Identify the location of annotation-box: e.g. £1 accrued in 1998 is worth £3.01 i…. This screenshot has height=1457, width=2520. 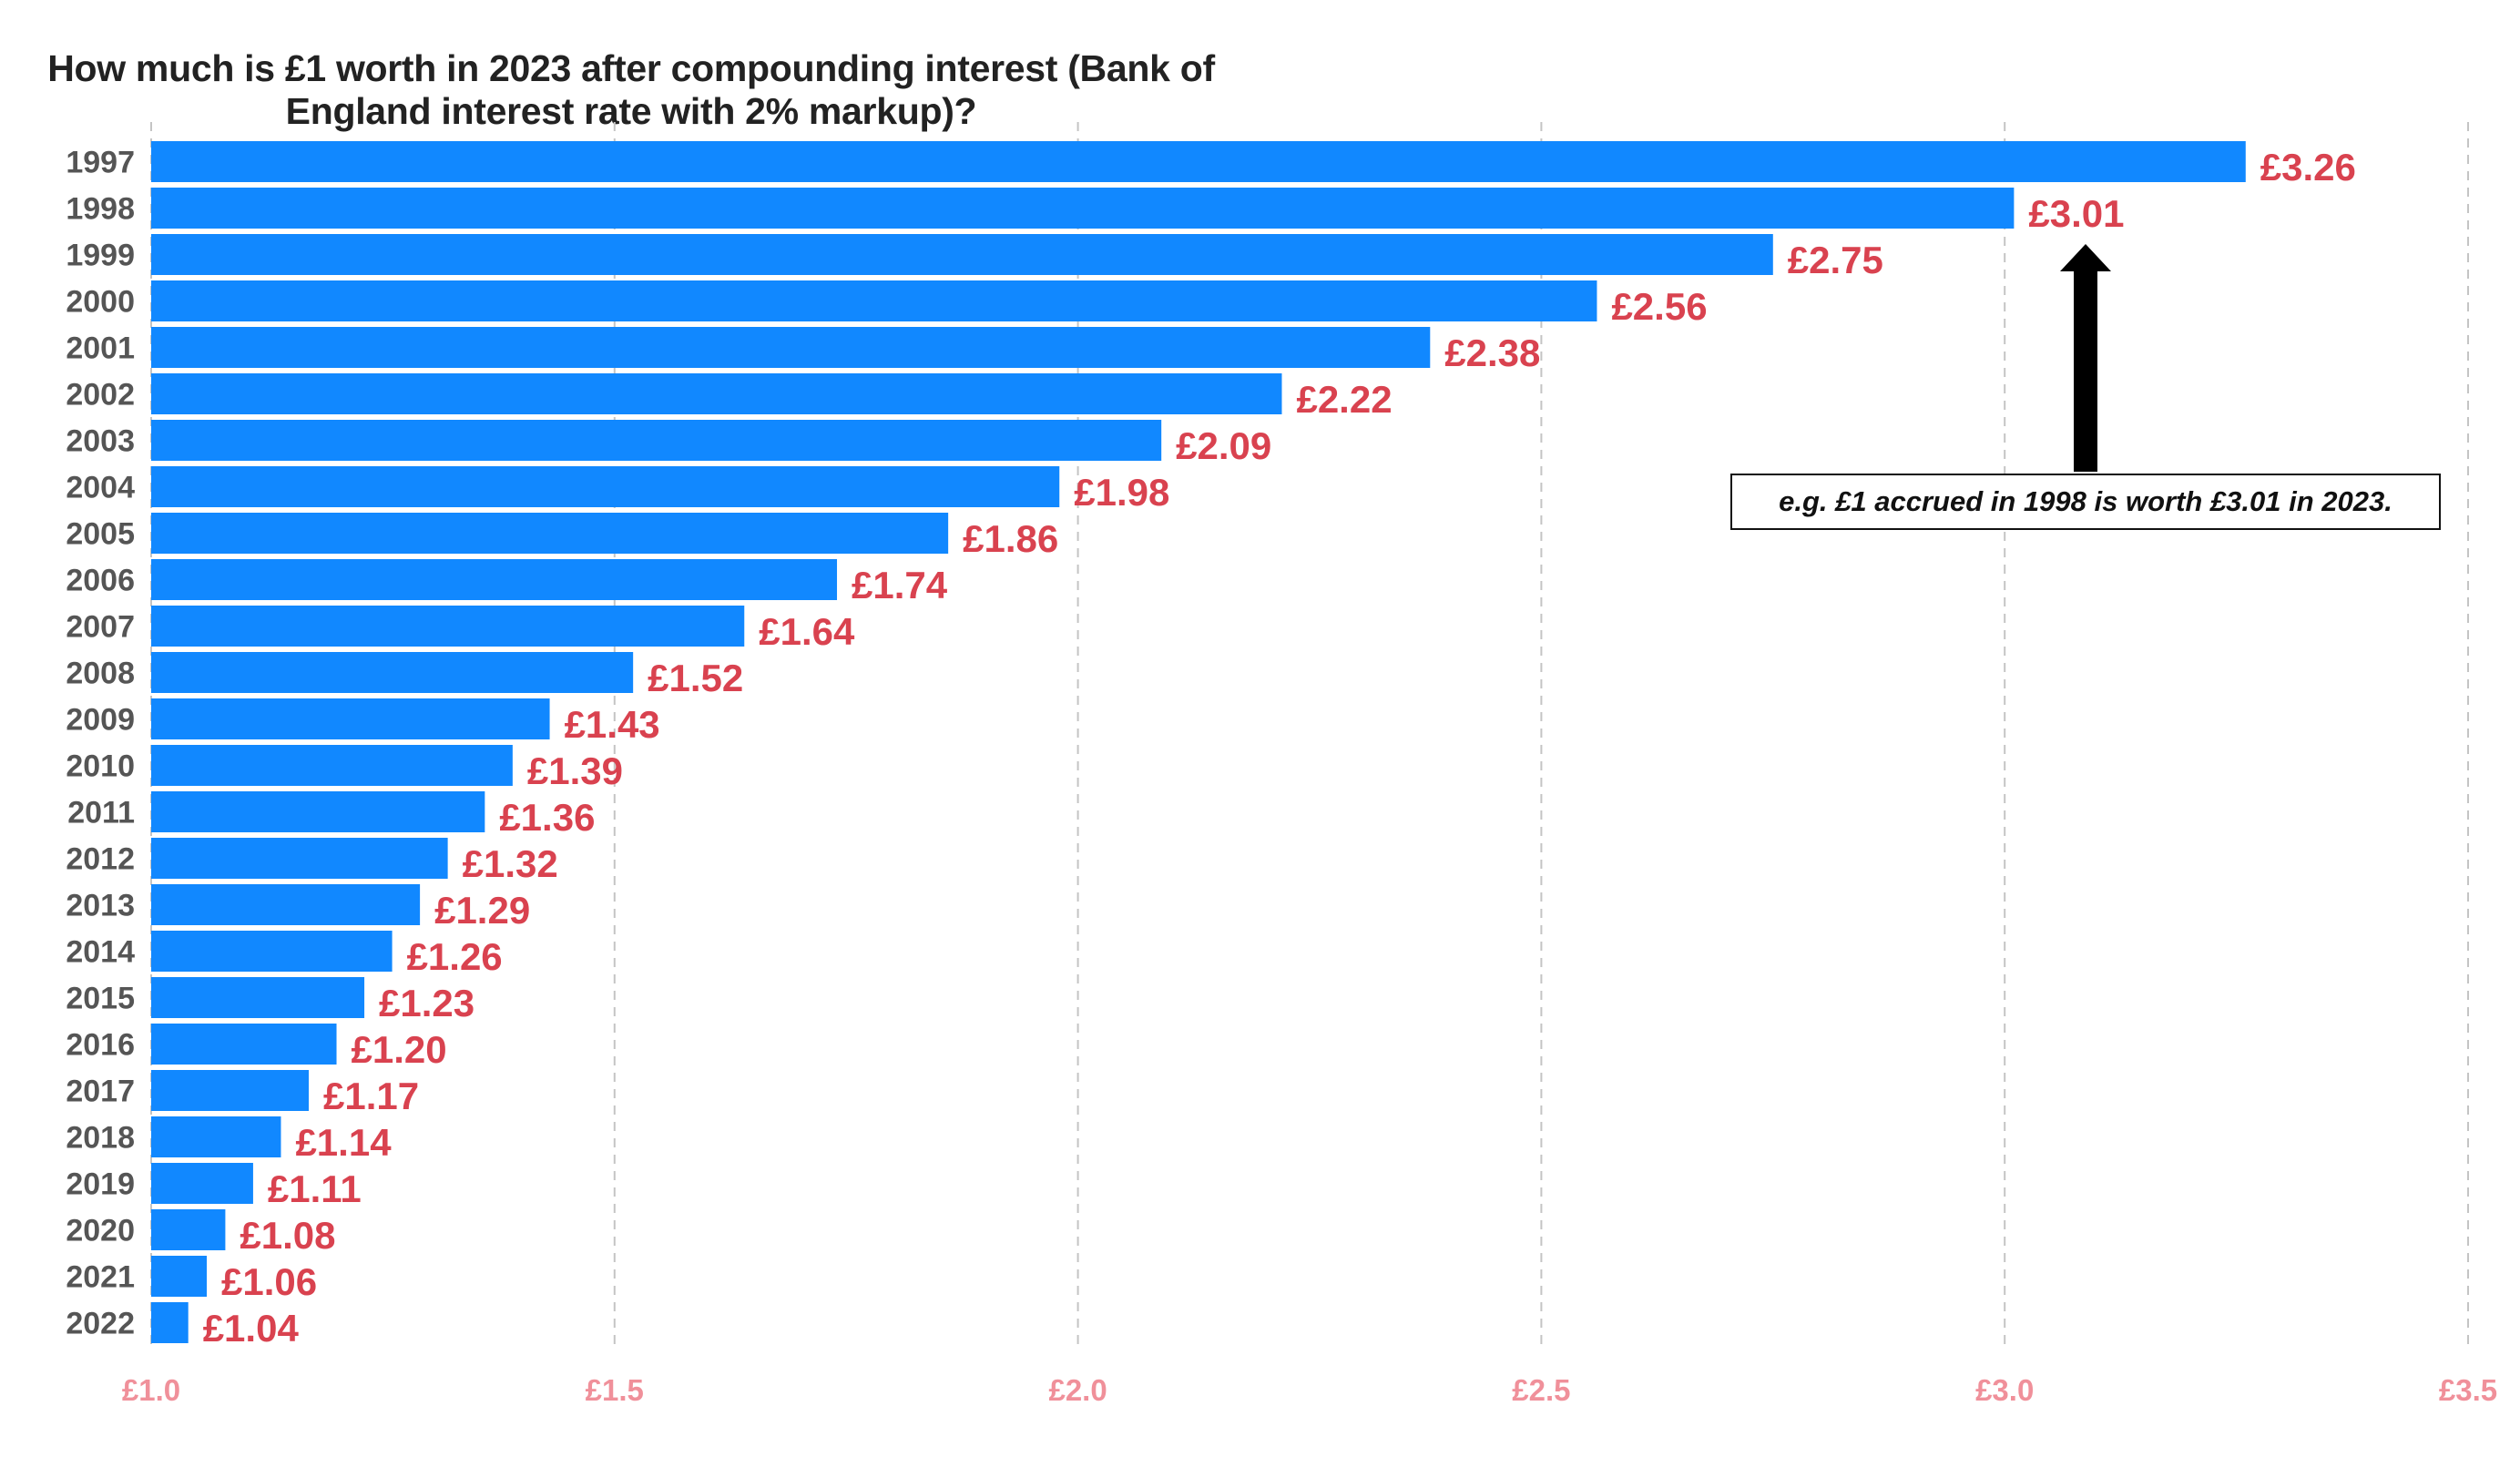
(2086, 502).